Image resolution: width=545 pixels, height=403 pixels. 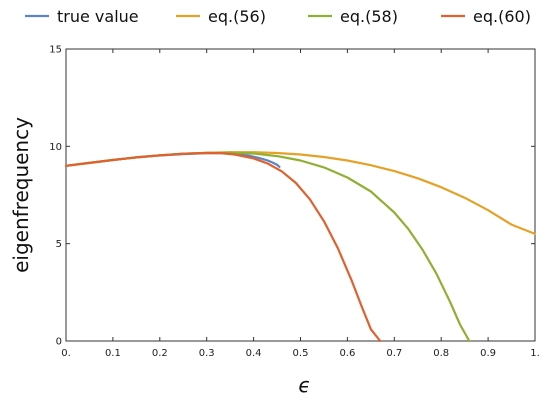 I want to click on legend-item: eq.(58), so click(x=353, y=16).